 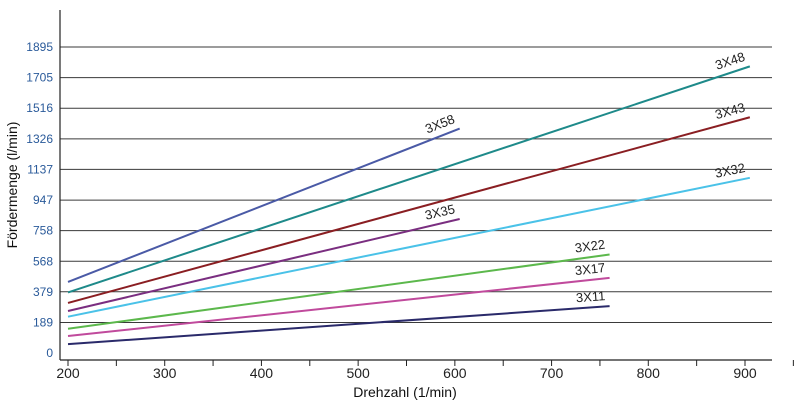 What do you see at coordinates (68, 373) in the screenshot?
I see `x-tick-label: 200` at bounding box center [68, 373].